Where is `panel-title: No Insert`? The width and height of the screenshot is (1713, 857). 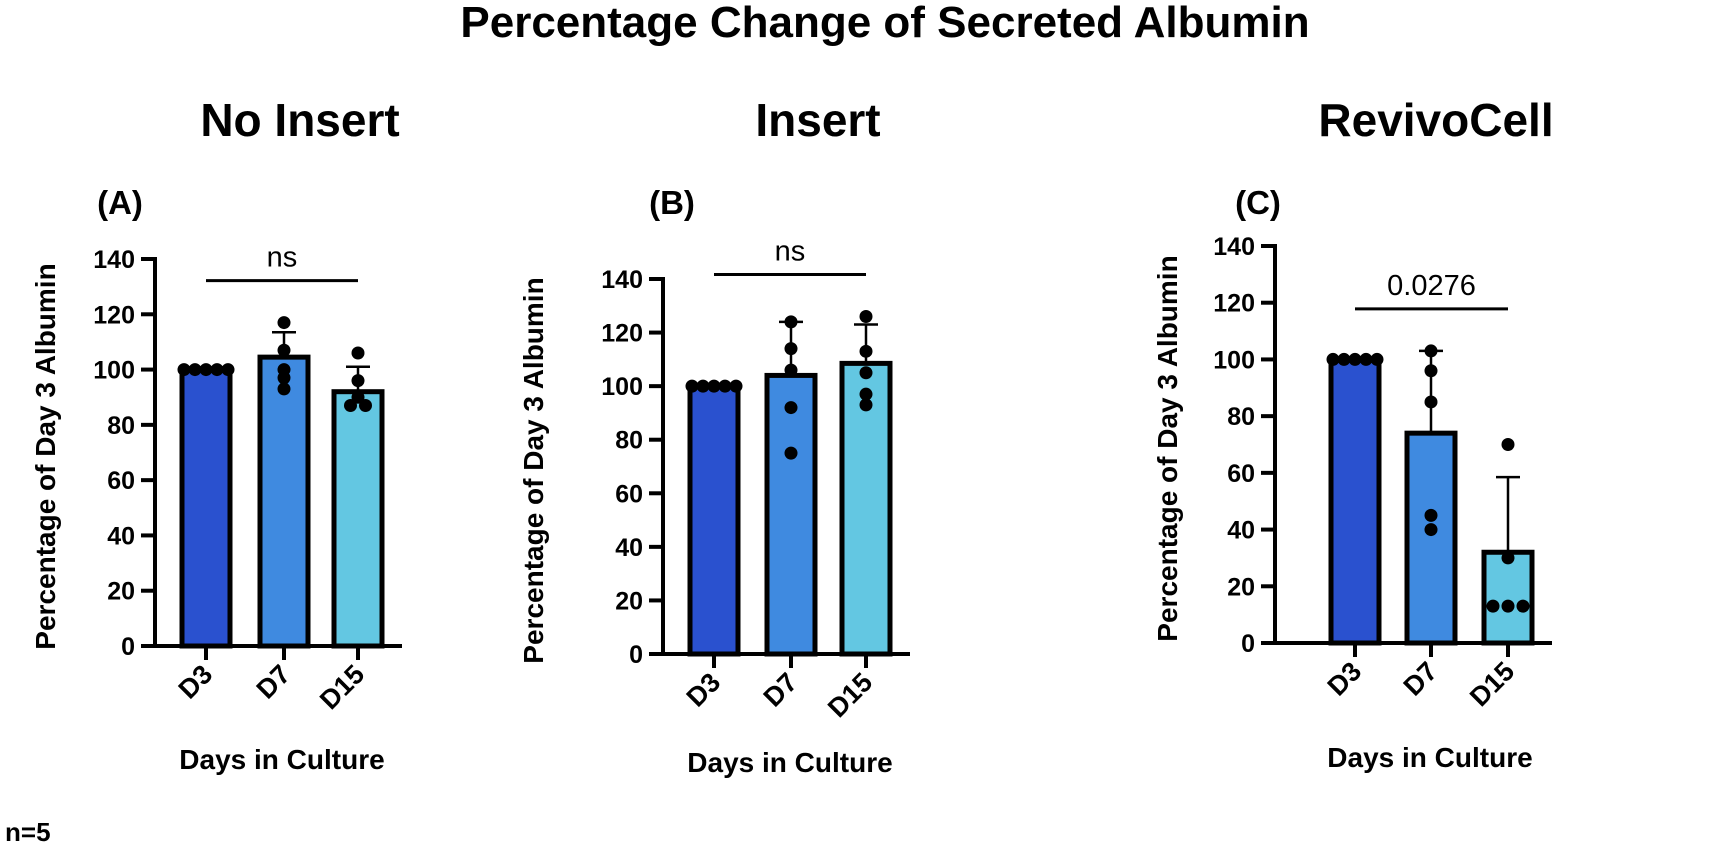
panel-title: No Insert is located at coordinates (299, 120).